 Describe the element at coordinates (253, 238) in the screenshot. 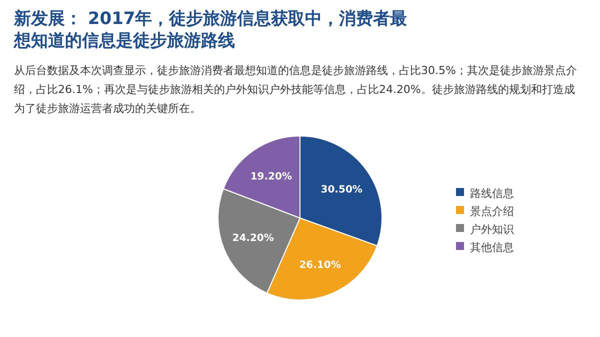

I see `data-label: 24.20%` at that location.